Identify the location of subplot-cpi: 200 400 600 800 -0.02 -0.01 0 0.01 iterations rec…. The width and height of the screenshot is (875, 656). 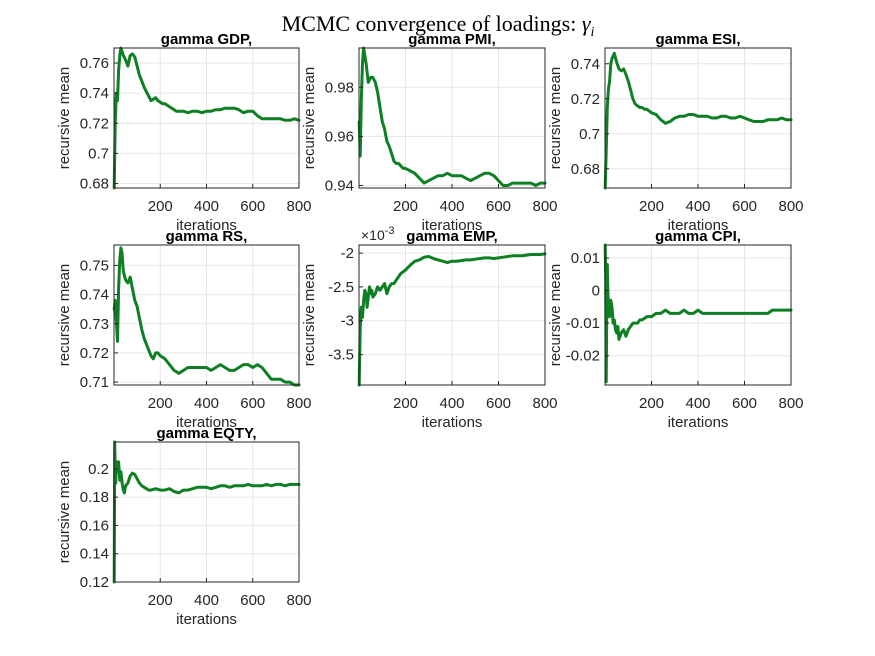
(675, 329).